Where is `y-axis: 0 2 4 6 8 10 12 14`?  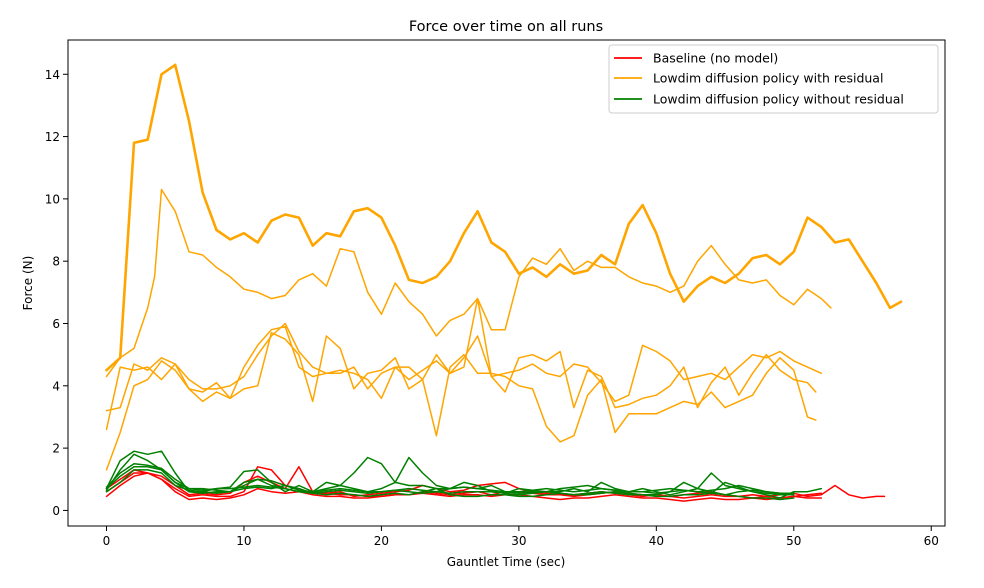 y-axis: 0 2 4 6 8 10 12 14 is located at coordinates (56, 293).